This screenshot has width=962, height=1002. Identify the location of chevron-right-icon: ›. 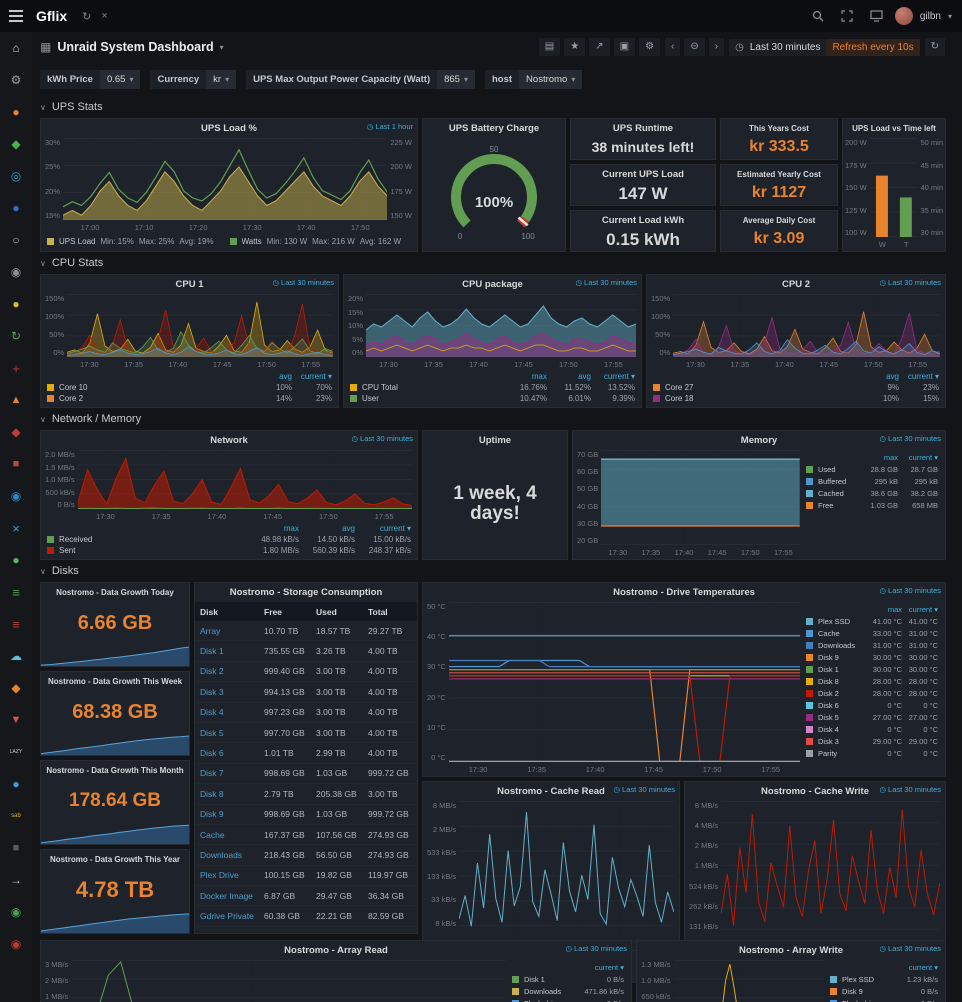
(716, 47).